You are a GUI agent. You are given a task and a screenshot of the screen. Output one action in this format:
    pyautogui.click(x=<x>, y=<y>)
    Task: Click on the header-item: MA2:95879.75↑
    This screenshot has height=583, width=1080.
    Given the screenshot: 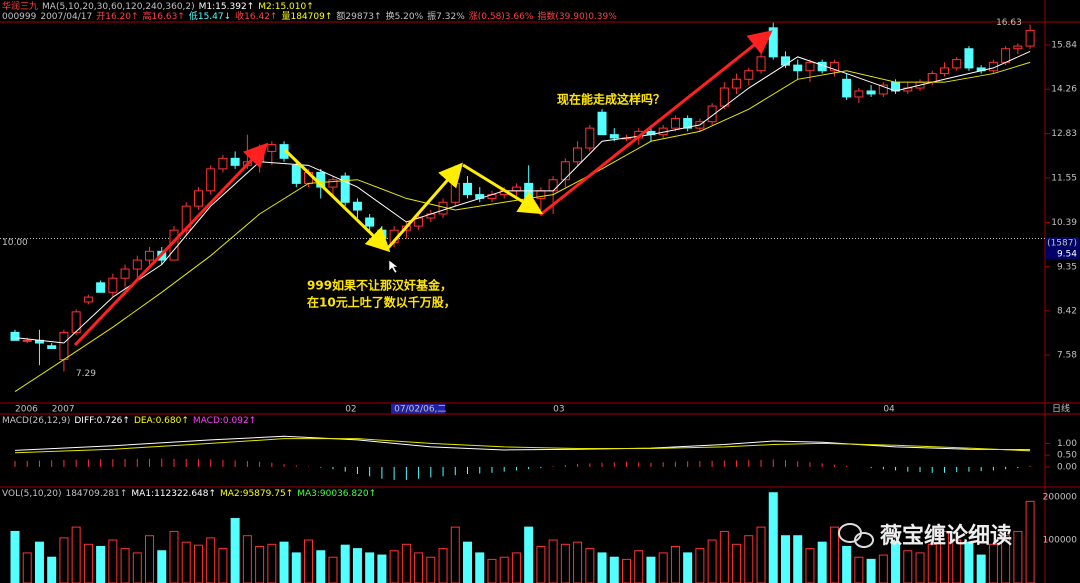 What is the action you would take?
    pyautogui.click(x=256, y=494)
    